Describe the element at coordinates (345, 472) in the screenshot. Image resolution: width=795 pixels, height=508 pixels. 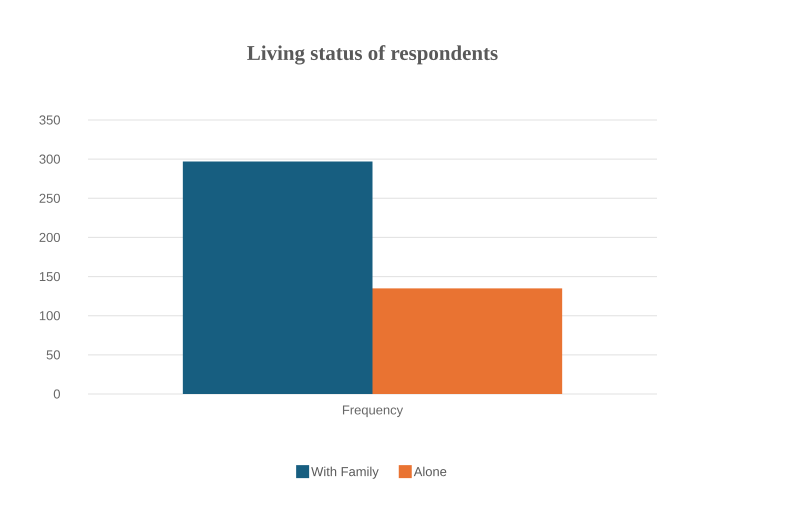
I see `legend-label: With Family` at that location.